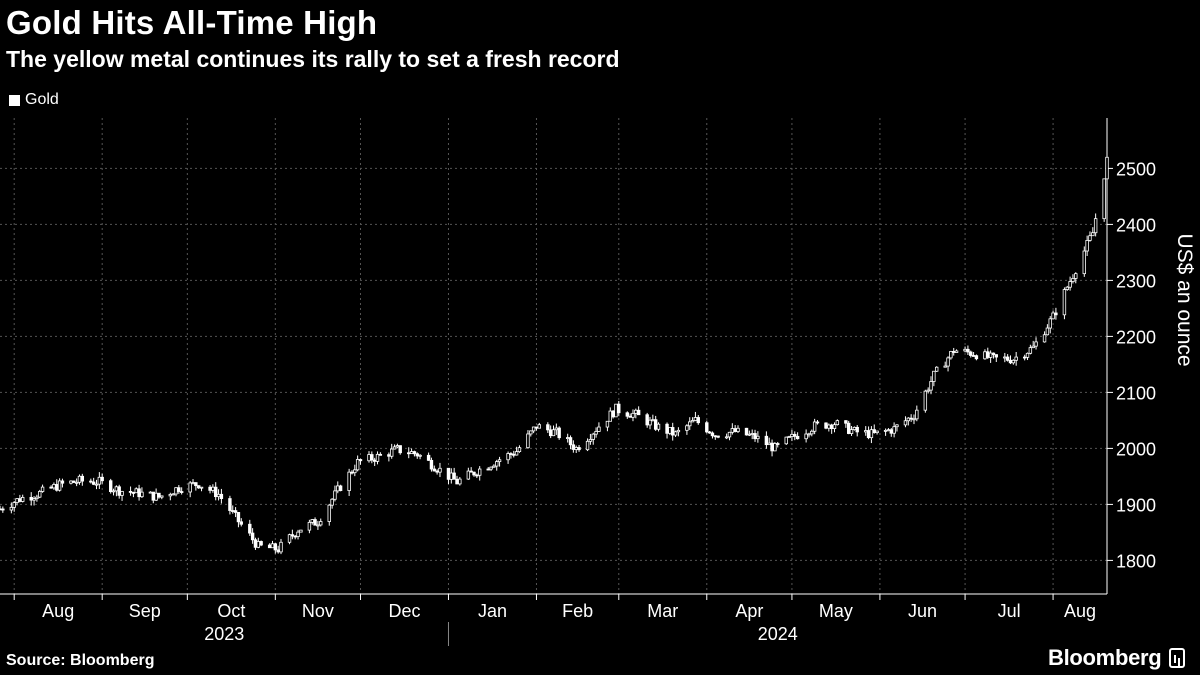 This screenshot has height=675, width=1200. I want to click on y-tick-label: 1800, so click(1136, 561).